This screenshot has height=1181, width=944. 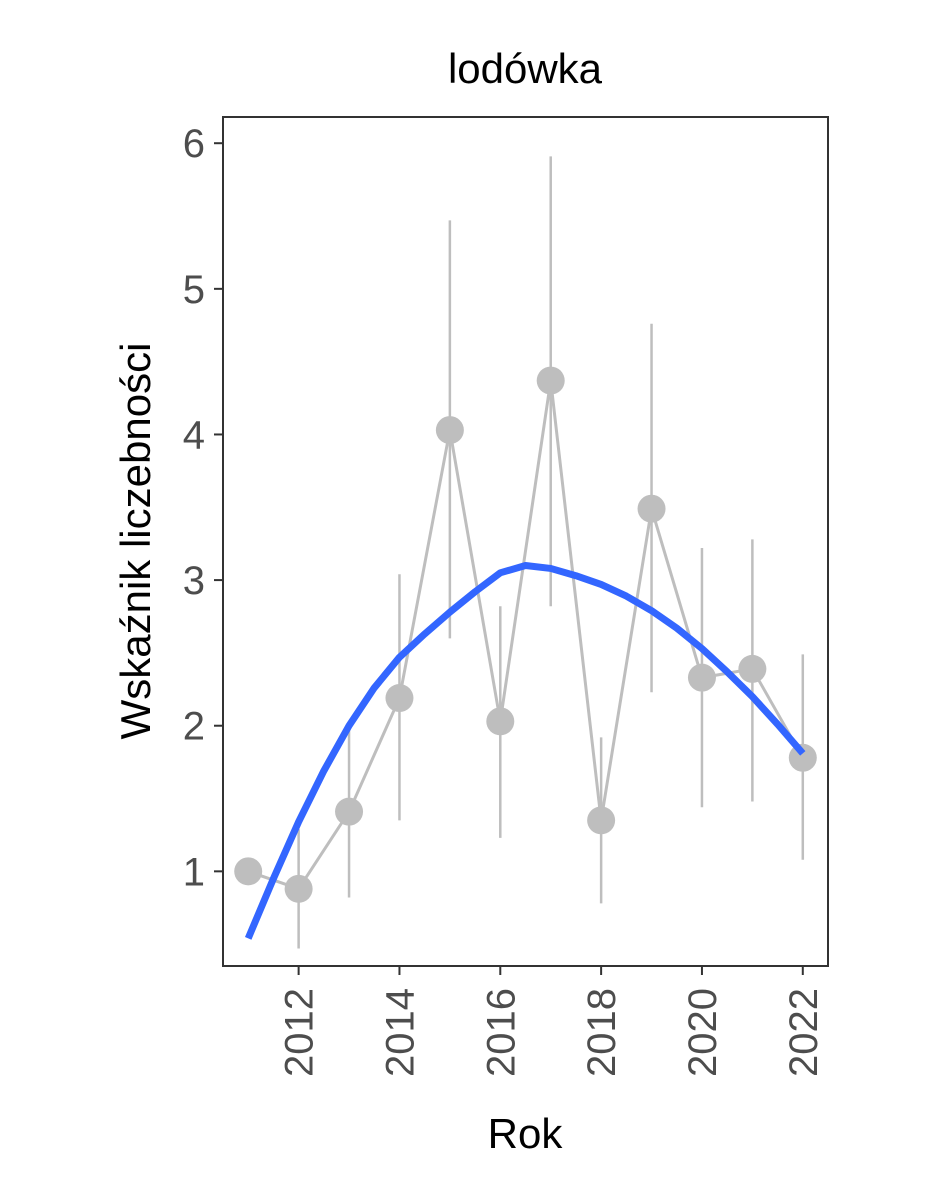 I want to click on y-axis-title: Wskaźnik liczebności, so click(x=135, y=541).